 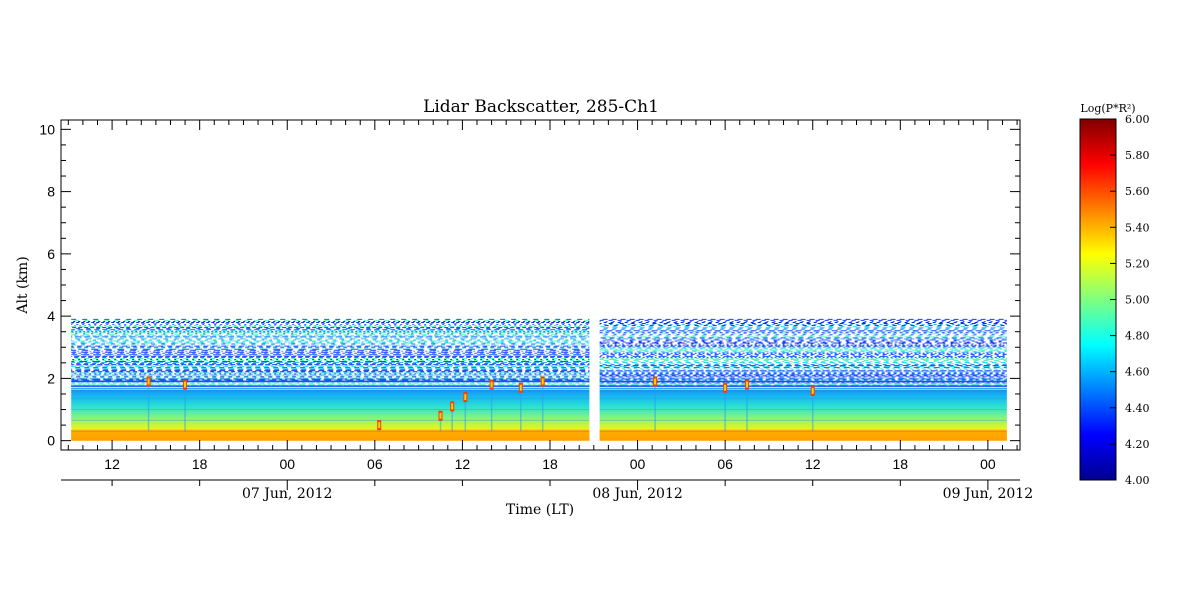 I want to click on y-tick-label: 8, so click(x=51, y=192).